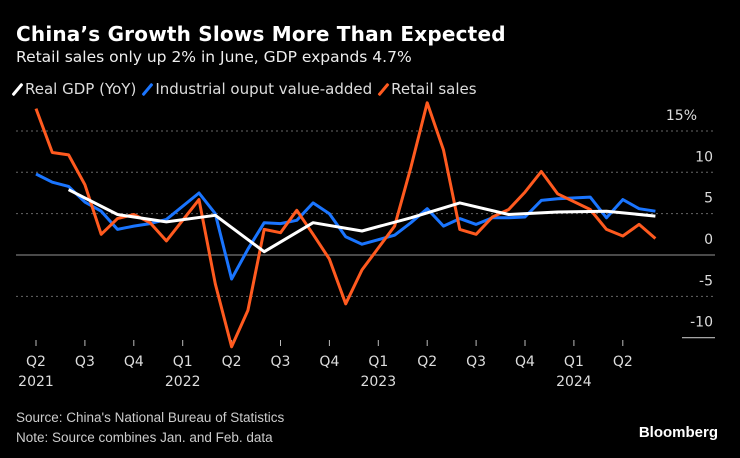 This screenshot has height=458, width=740. What do you see at coordinates (378, 382) in the screenshot?
I see `x-year-label: 2023` at bounding box center [378, 382].